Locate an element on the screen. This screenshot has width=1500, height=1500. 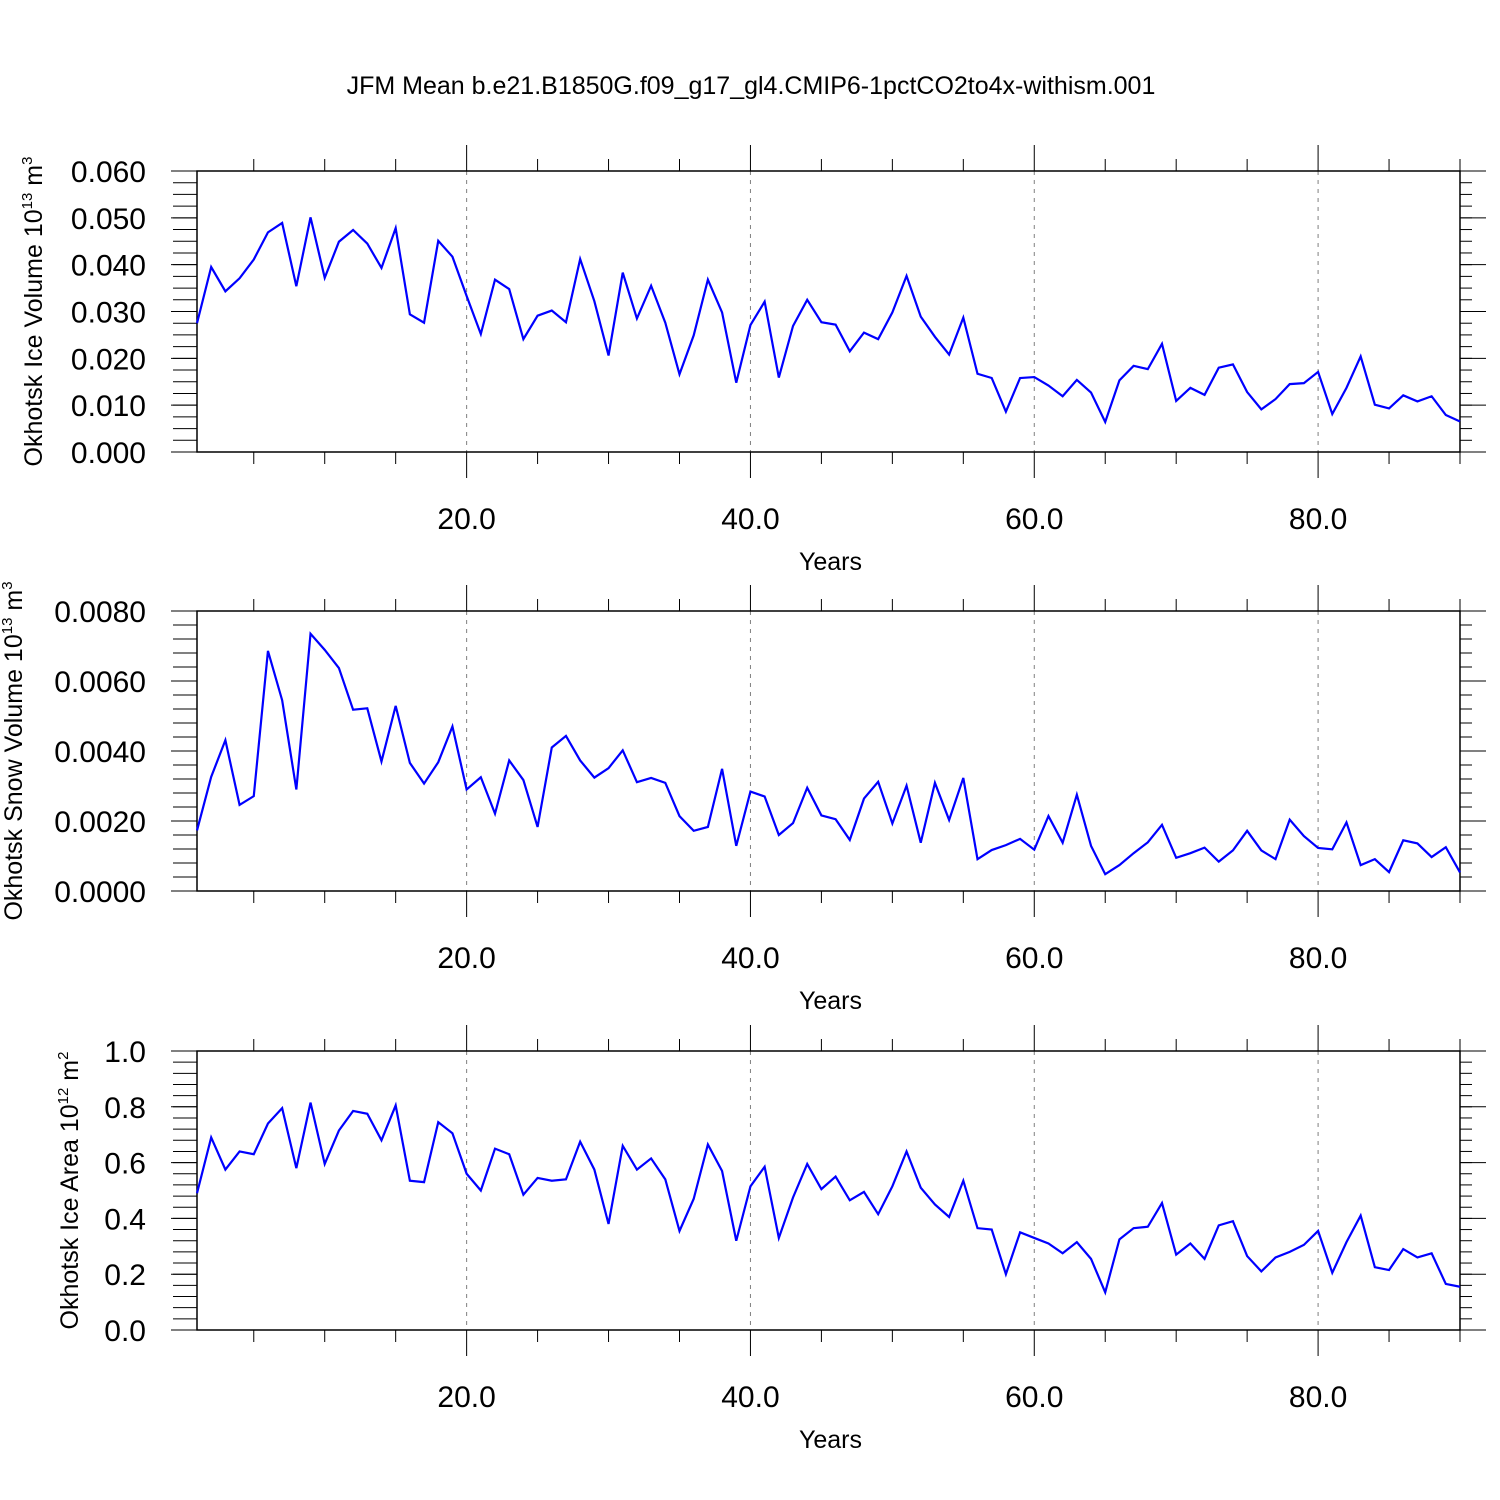
y-tick-label: 0.010 is located at coordinates (108, 406).